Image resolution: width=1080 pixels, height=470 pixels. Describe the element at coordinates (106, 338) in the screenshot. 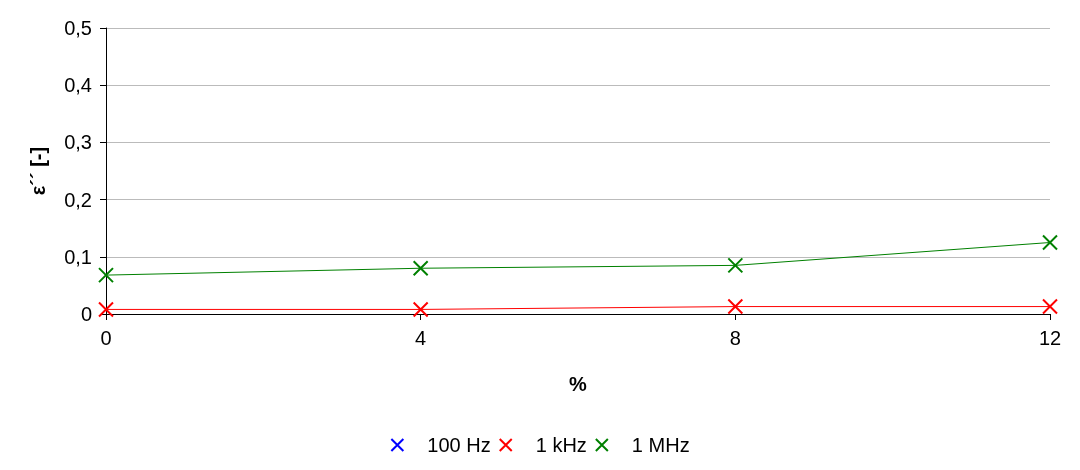

I see `x-tick-label: 0` at that location.